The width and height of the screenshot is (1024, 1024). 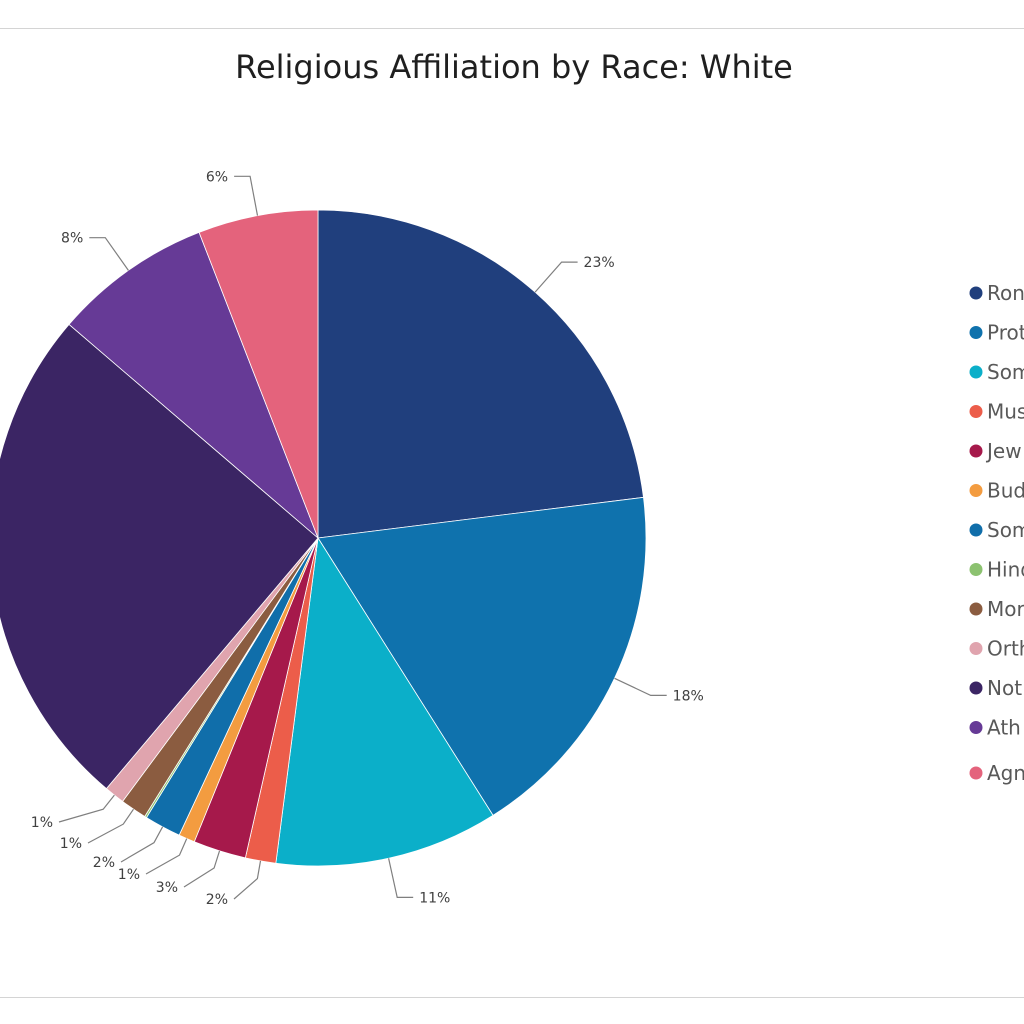 What do you see at coordinates (167, 888) in the screenshot?
I see `data-label: 3%` at bounding box center [167, 888].